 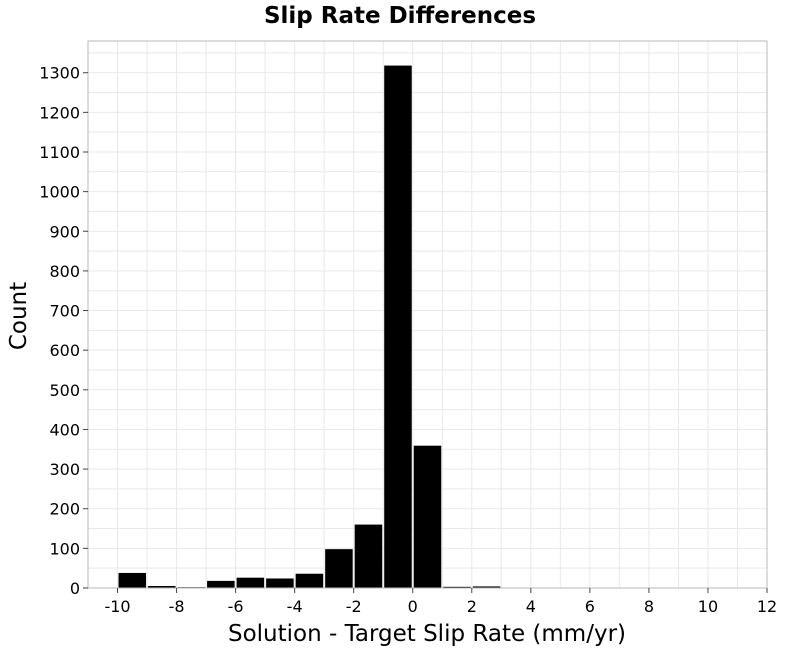 I want to click on y-tick-label: 400, so click(x=64, y=429).